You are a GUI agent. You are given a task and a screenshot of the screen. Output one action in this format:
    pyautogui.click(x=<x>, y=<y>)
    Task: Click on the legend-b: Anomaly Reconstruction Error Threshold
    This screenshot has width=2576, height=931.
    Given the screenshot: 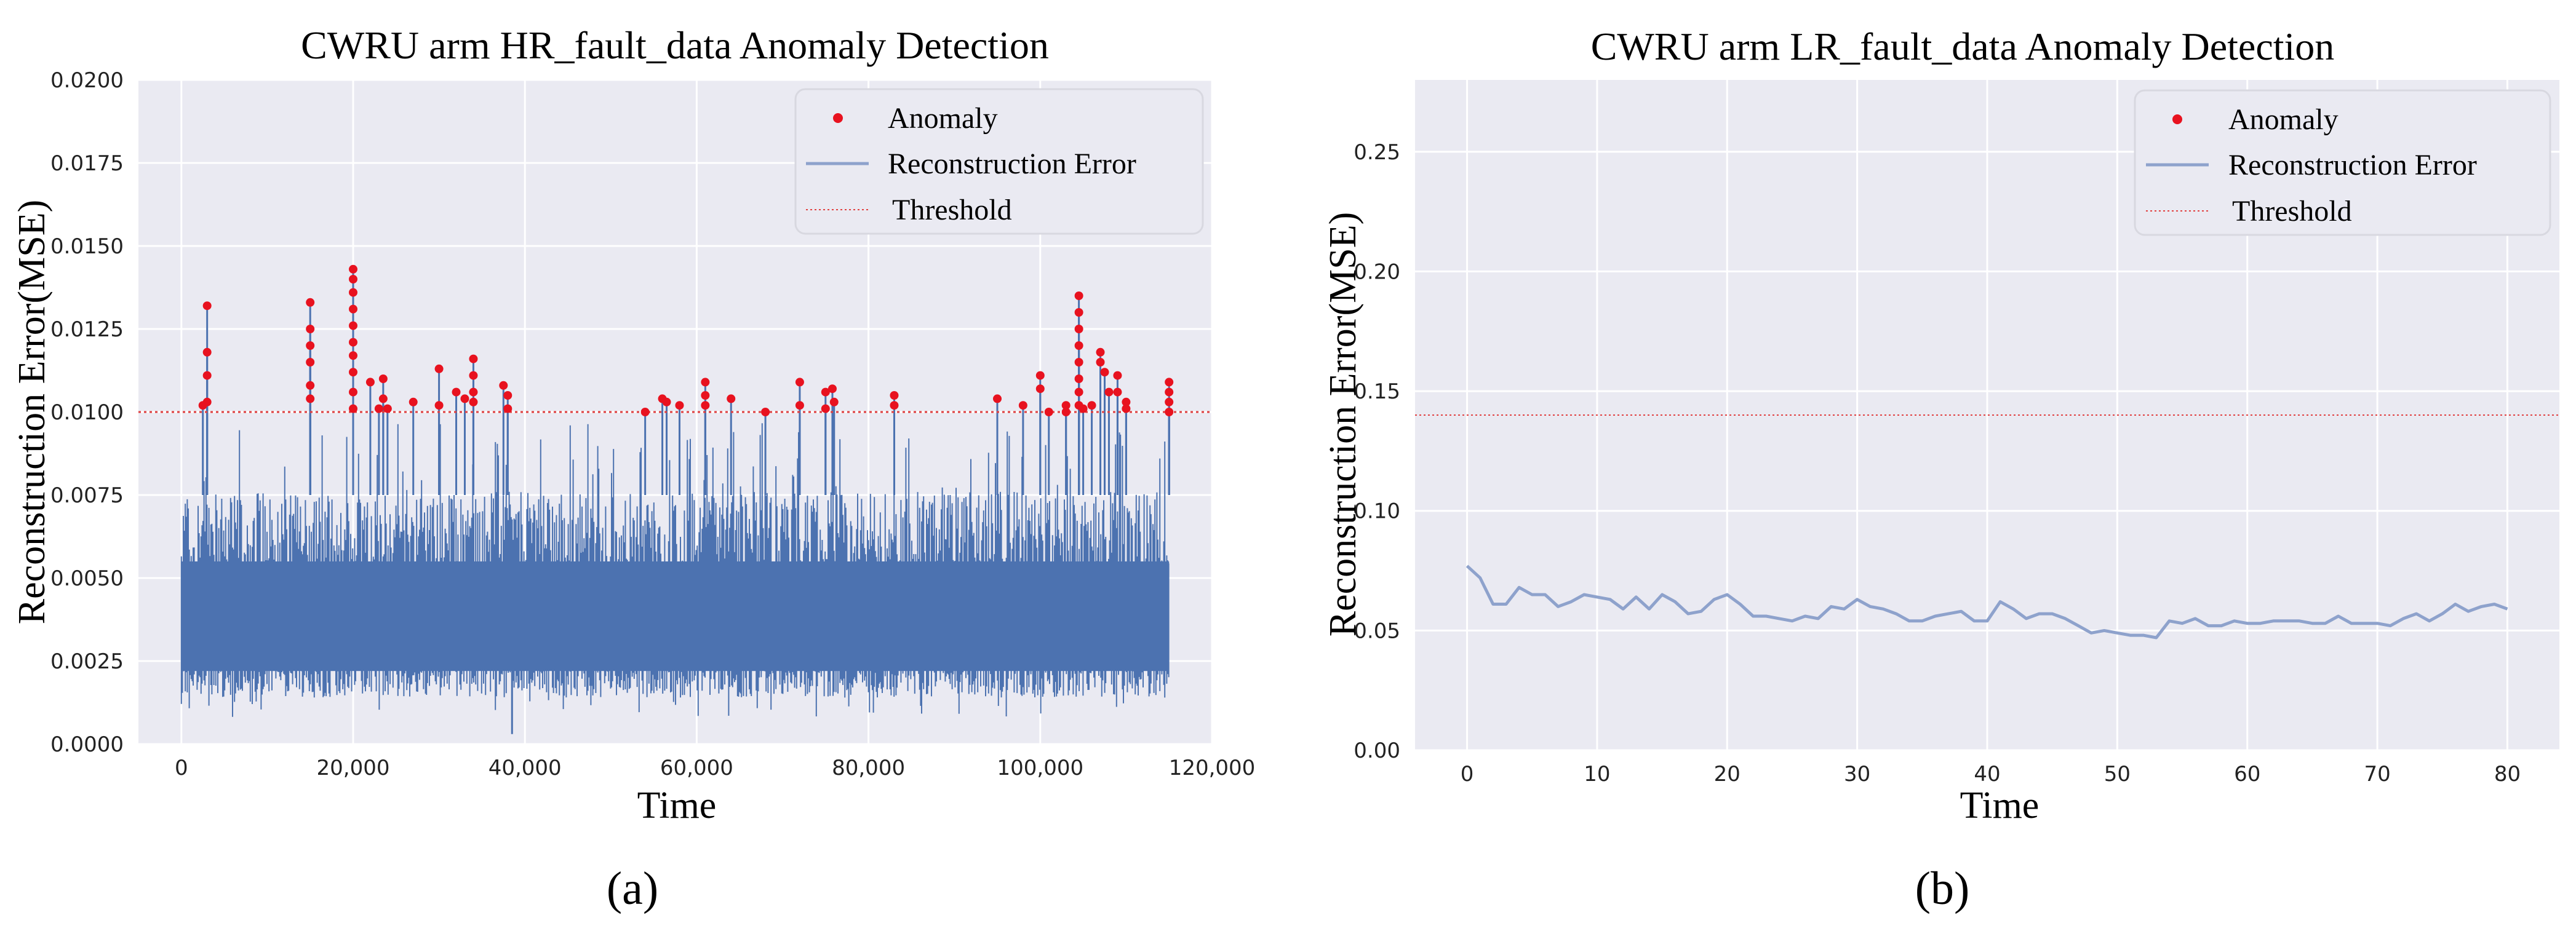 What is the action you would take?
    pyautogui.click(x=2342, y=162)
    